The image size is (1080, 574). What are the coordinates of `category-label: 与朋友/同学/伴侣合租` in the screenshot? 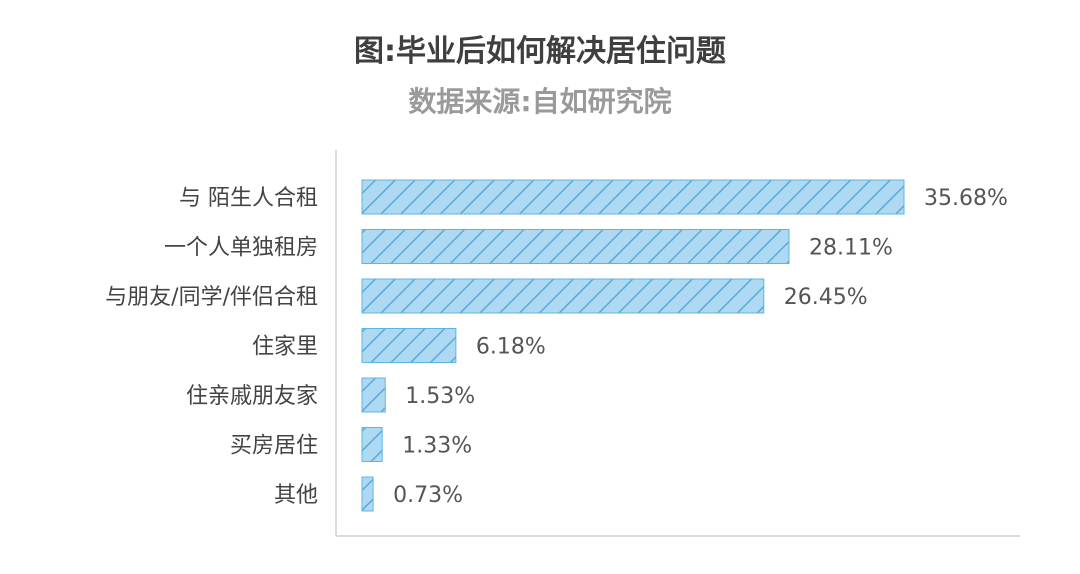 It's located at (211, 297).